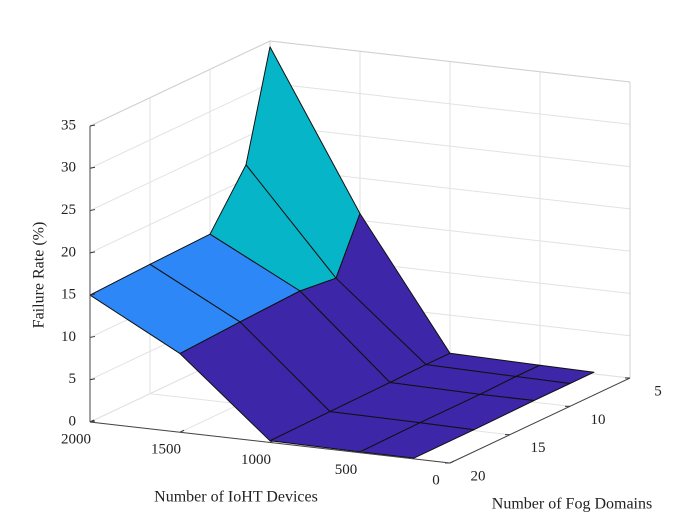  I want to click on z-axis-label: Failure Rate (%), so click(39, 275).